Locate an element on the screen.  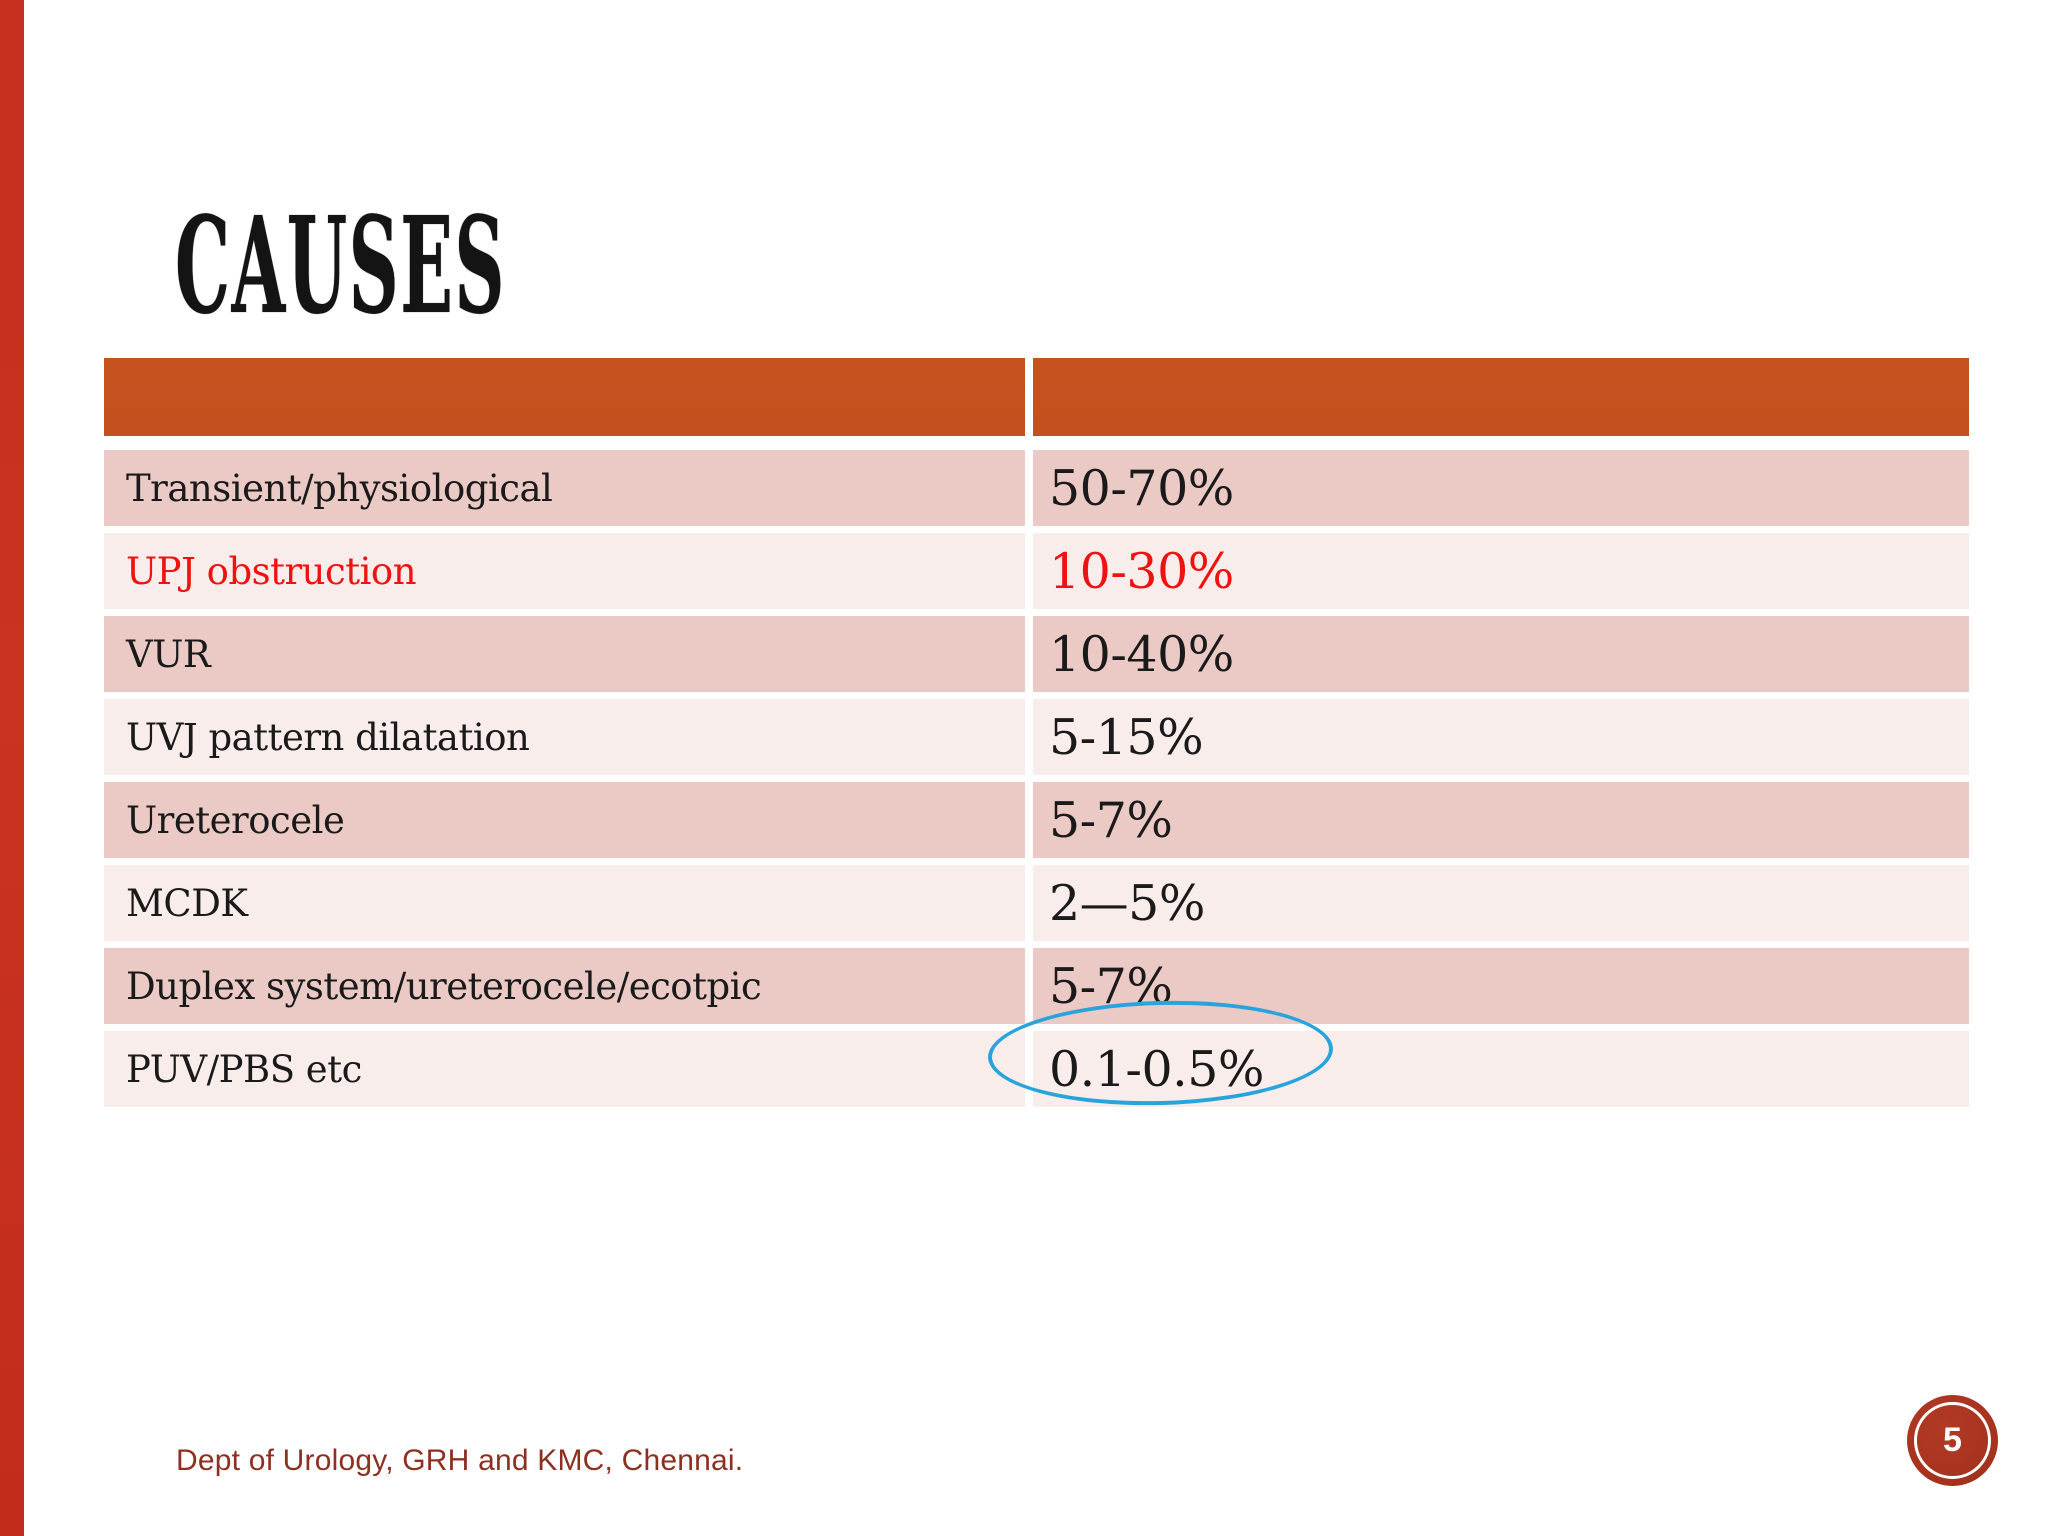
cause-cell: Transient/physiological is located at coordinates (564, 488).